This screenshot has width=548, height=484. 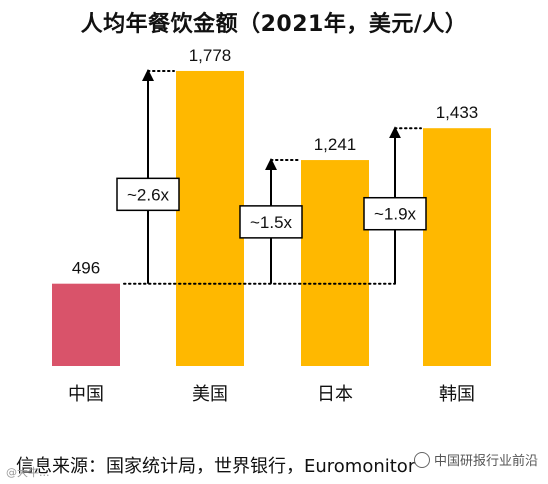 What do you see at coordinates (210, 55) in the screenshot?
I see `value-label: 1,778` at bounding box center [210, 55].